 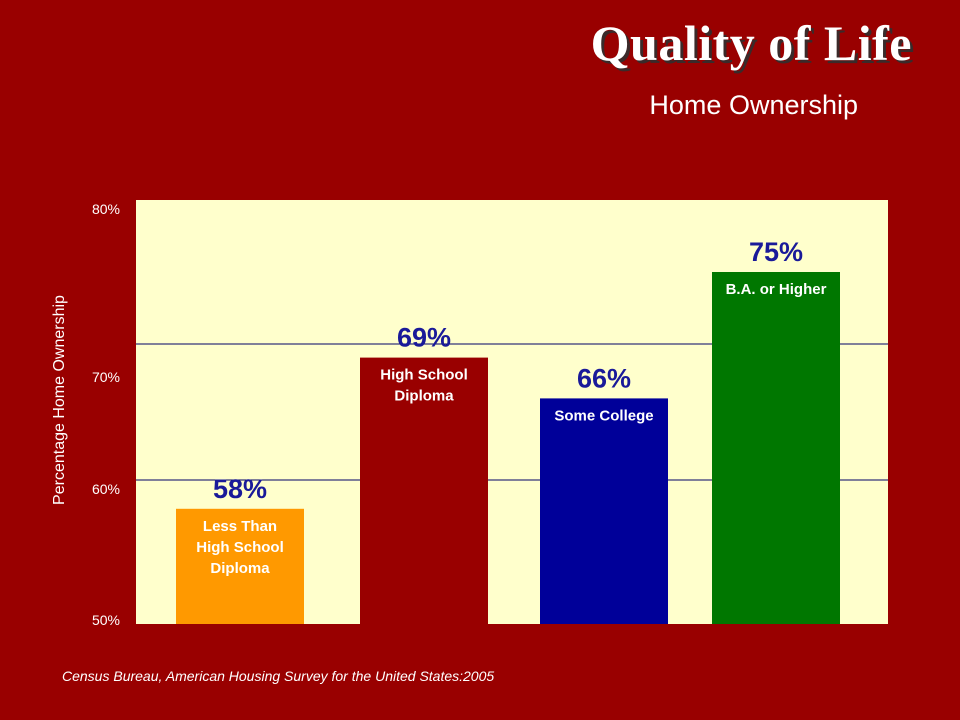 I want to click on y-tick-label: 80%, so click(x=106, y=209).